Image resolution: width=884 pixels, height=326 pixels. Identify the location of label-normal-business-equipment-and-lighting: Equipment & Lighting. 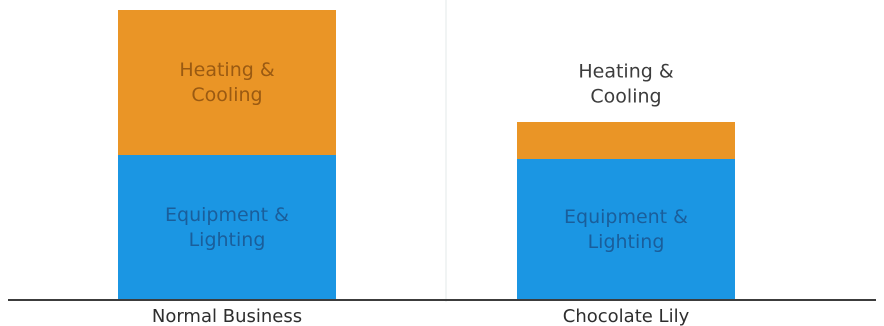
(227, 227).